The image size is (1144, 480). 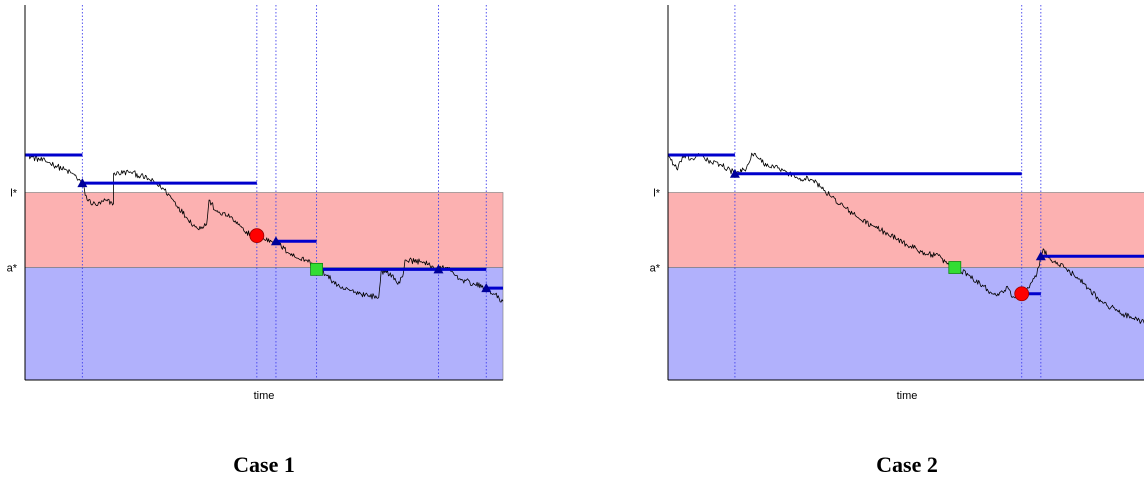 I want to click on caption-case-1: Case 1, so click(x=264, y=464).